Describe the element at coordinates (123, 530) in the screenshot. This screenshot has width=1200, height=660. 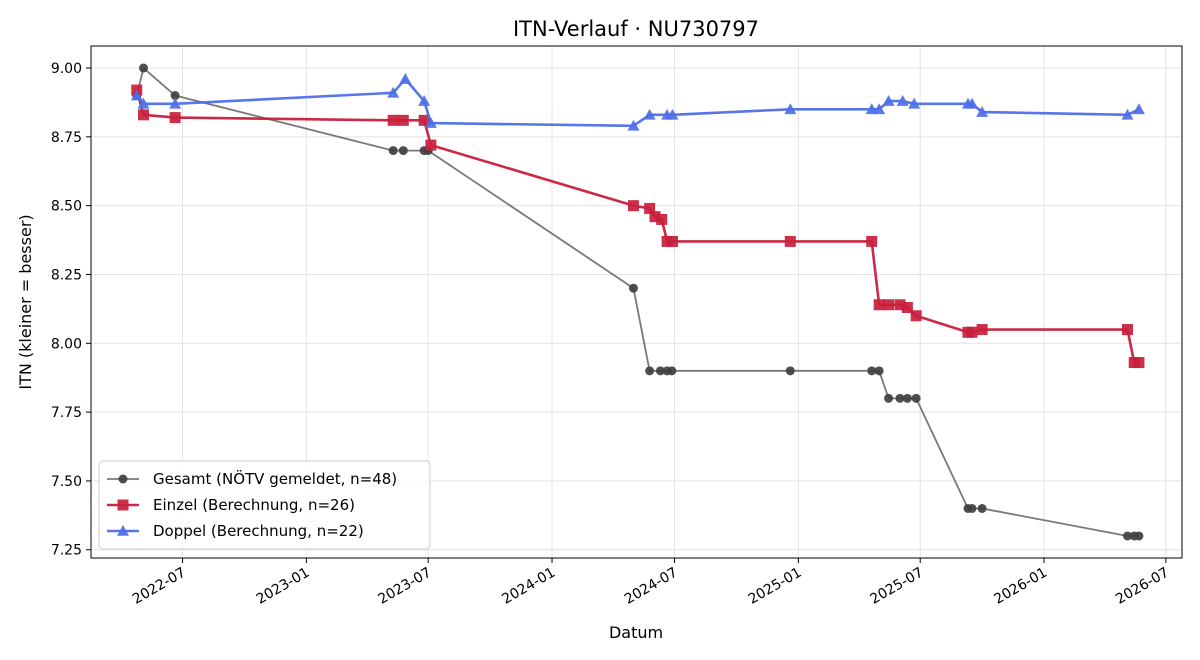
I see `legend-marker-doppel` at that location.